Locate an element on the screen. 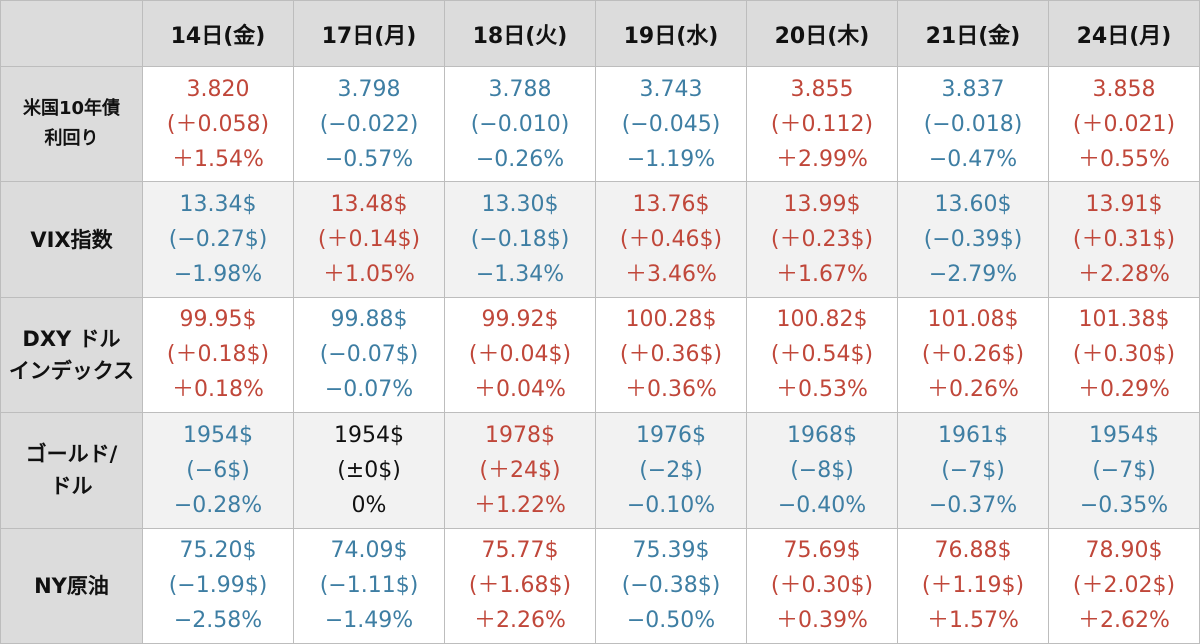  table-cell: 3.855 (＋0.112) ＋2.99% is located at coordinates (822, 124).